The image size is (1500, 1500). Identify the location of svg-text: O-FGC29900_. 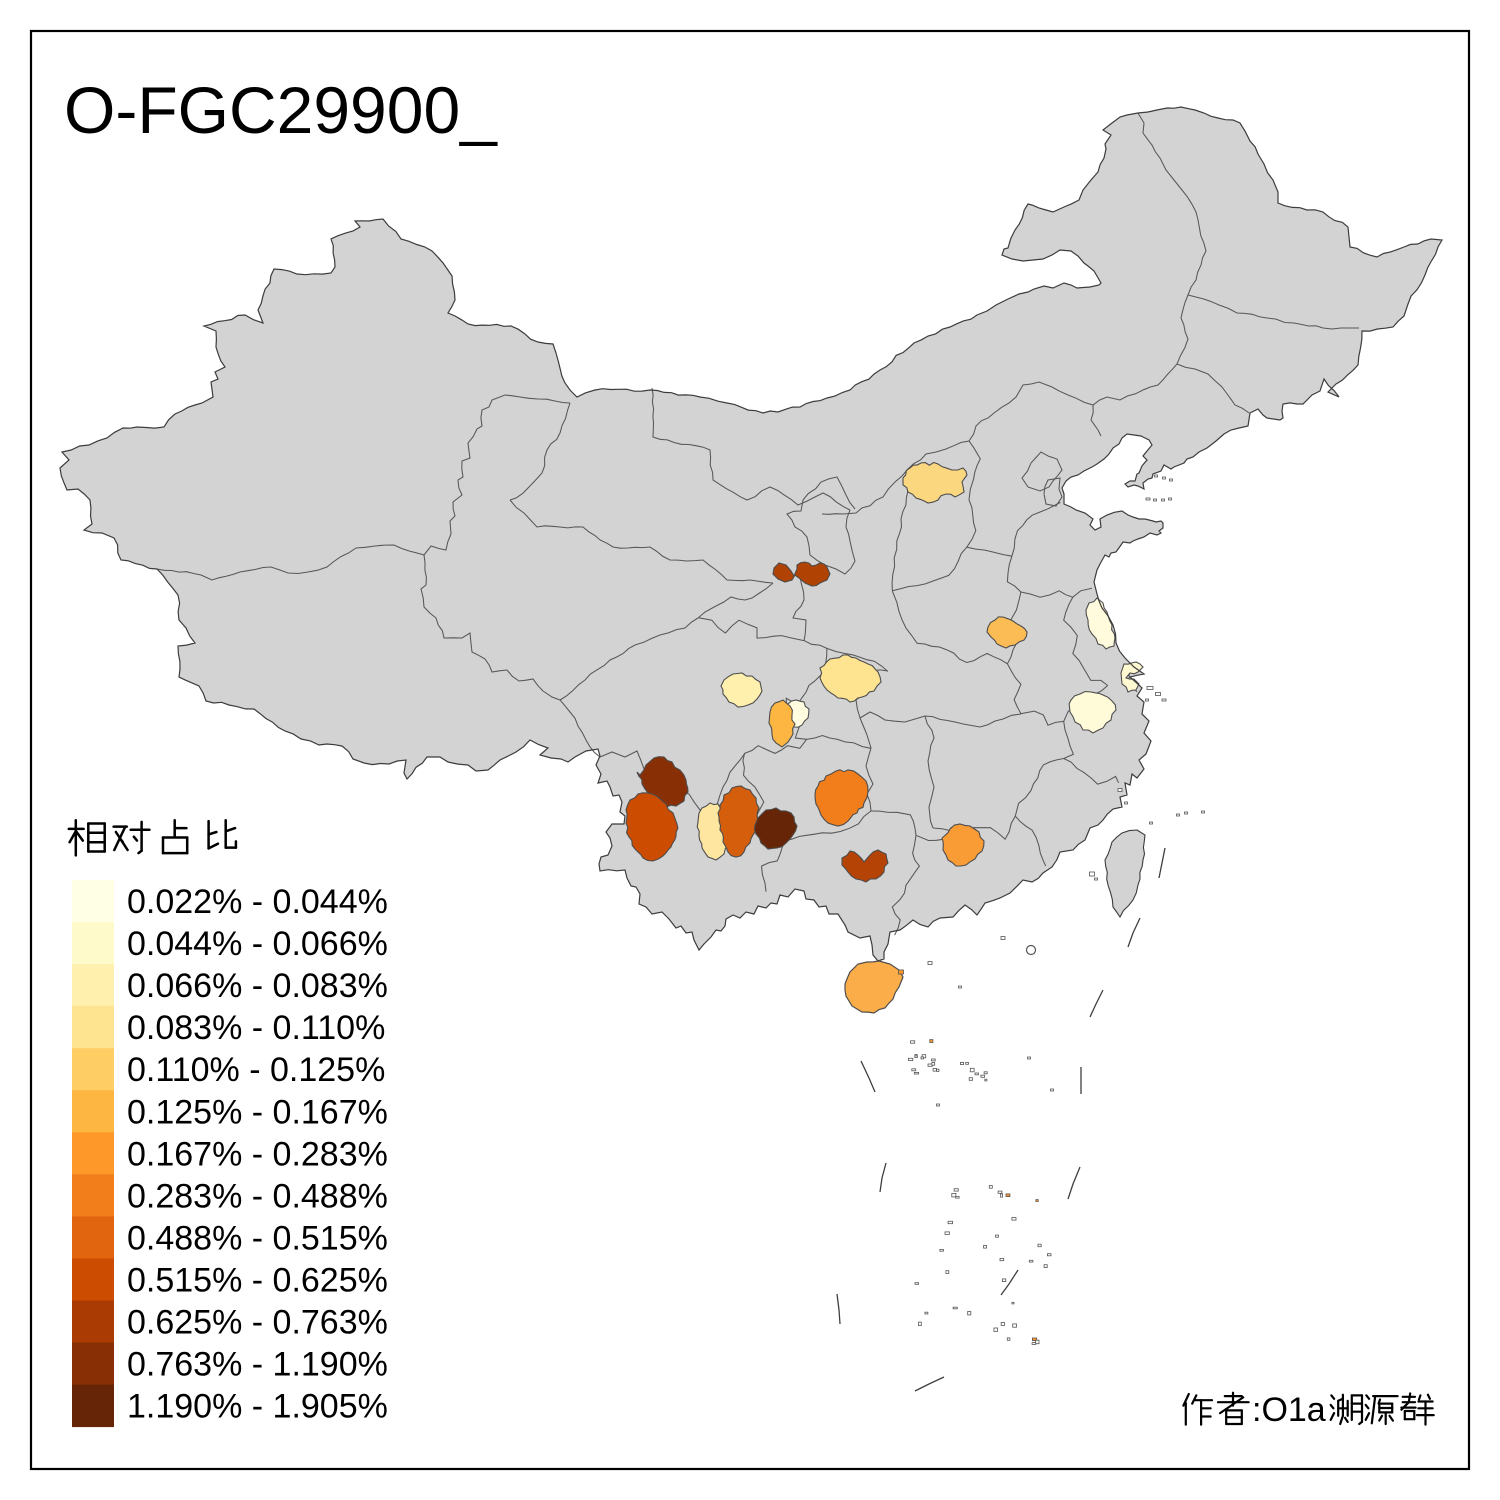
(281, 110).